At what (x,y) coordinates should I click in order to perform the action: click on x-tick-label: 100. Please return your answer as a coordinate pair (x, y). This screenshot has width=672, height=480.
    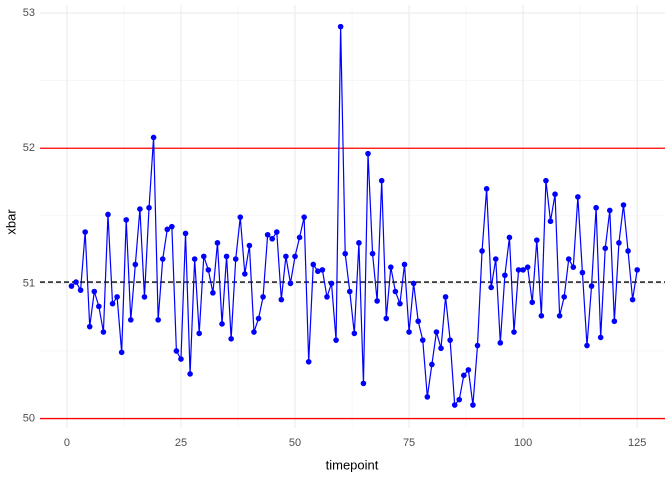
    Looking at the image, I should click on (523, 443).